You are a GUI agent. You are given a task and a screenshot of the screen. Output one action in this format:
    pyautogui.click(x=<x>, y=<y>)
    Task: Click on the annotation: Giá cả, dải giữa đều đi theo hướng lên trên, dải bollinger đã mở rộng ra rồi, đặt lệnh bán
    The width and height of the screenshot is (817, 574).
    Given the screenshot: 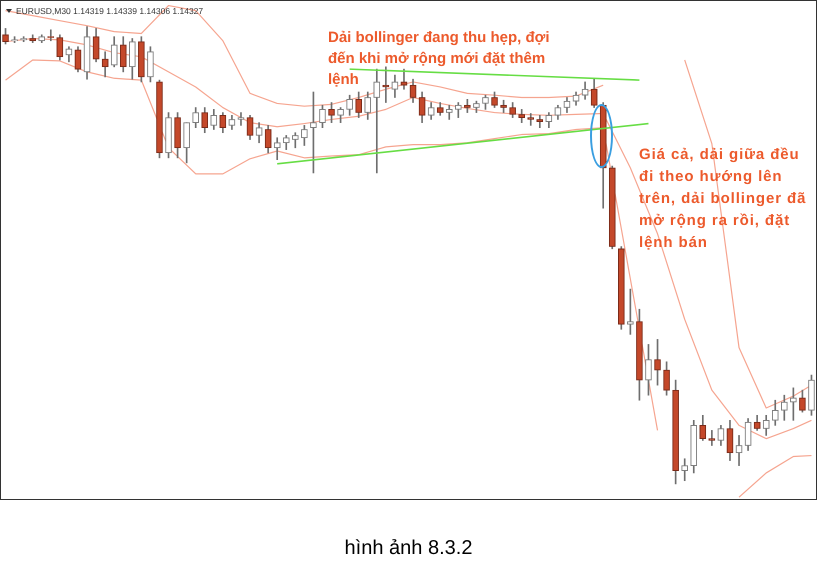 What is the action you would take?
    pyautogui.click(x=722, y=198)
    